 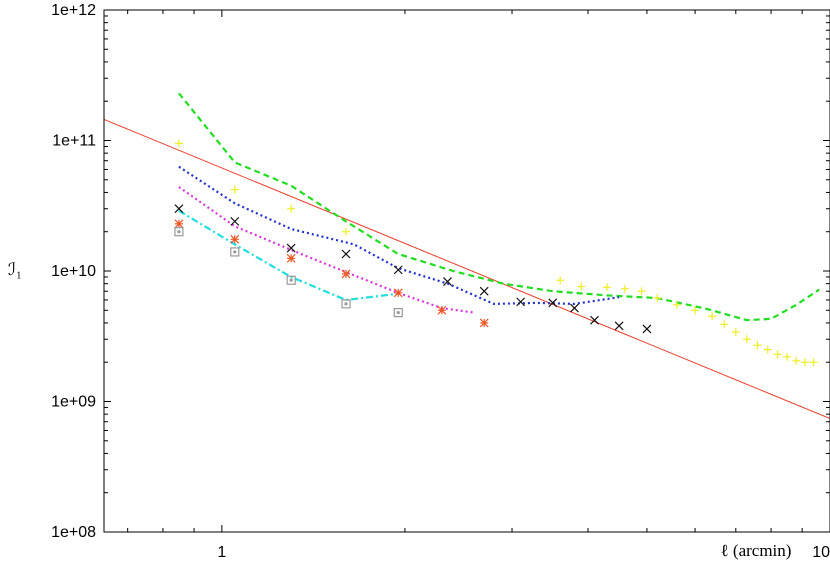 I want to click on x-tick-label: 10, so click(x=821, y=552).